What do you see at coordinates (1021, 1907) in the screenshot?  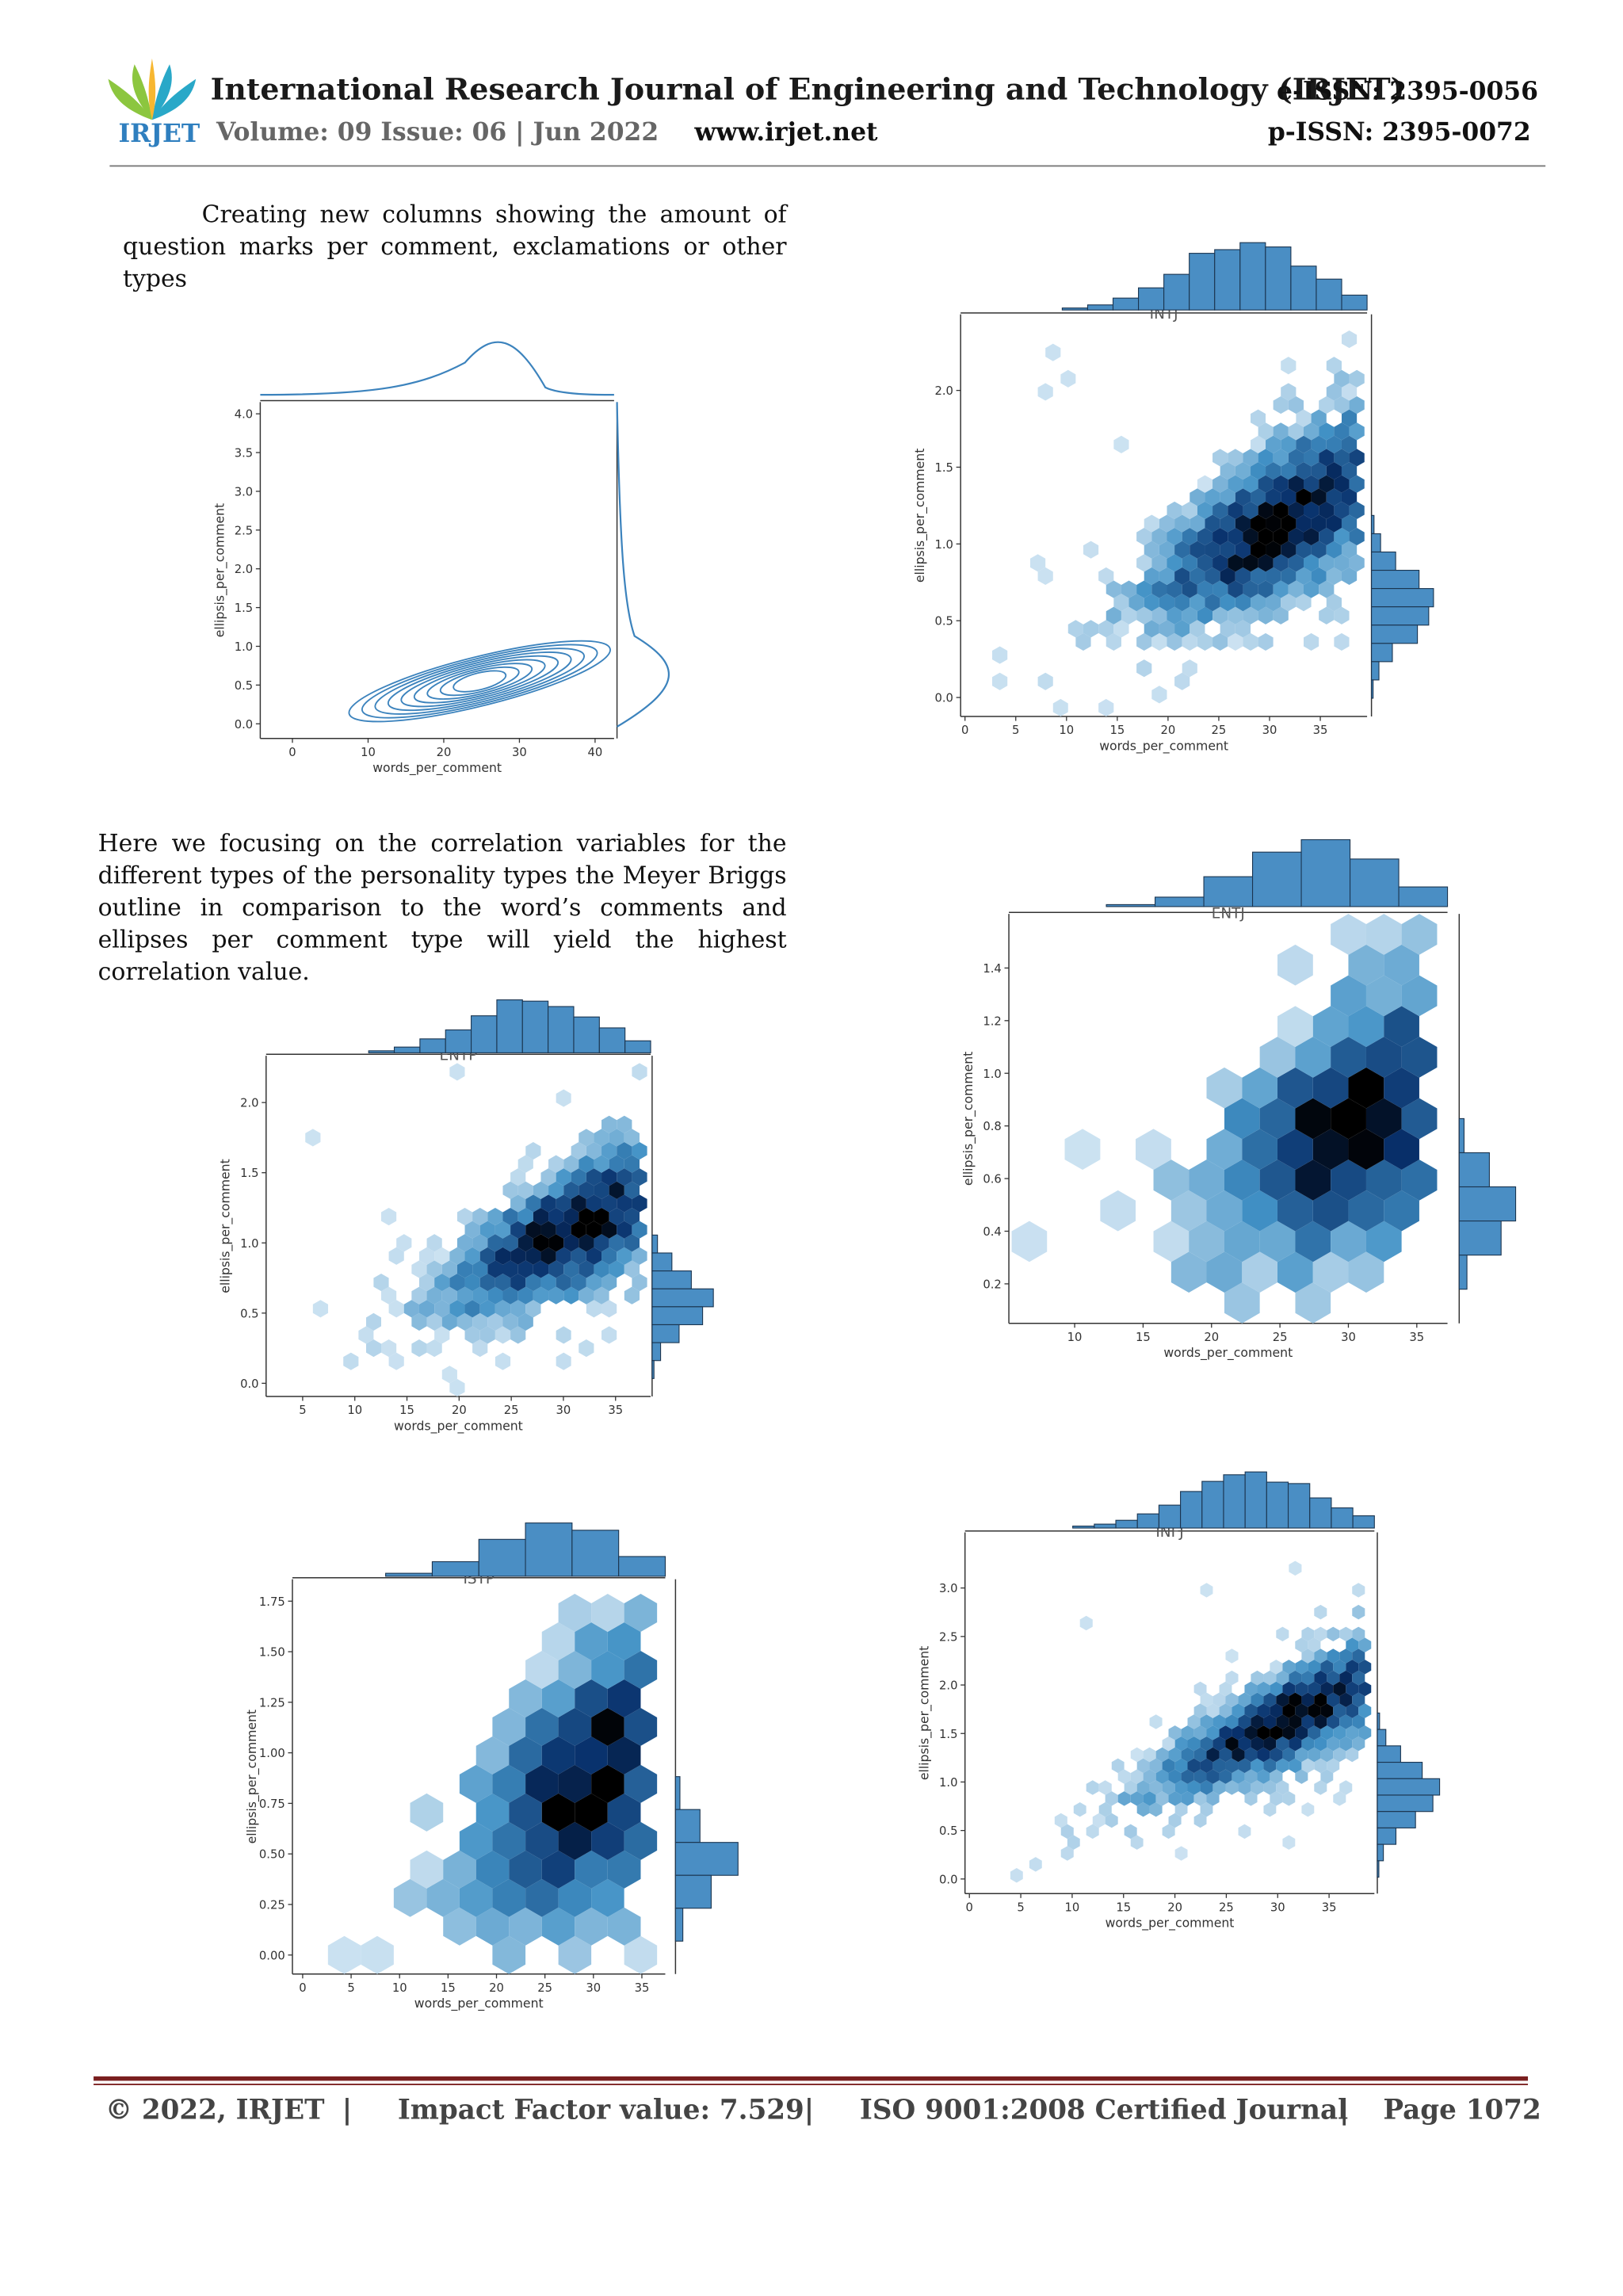 I see `x-tick-label: 5` at bounding box center [1021, 1907].